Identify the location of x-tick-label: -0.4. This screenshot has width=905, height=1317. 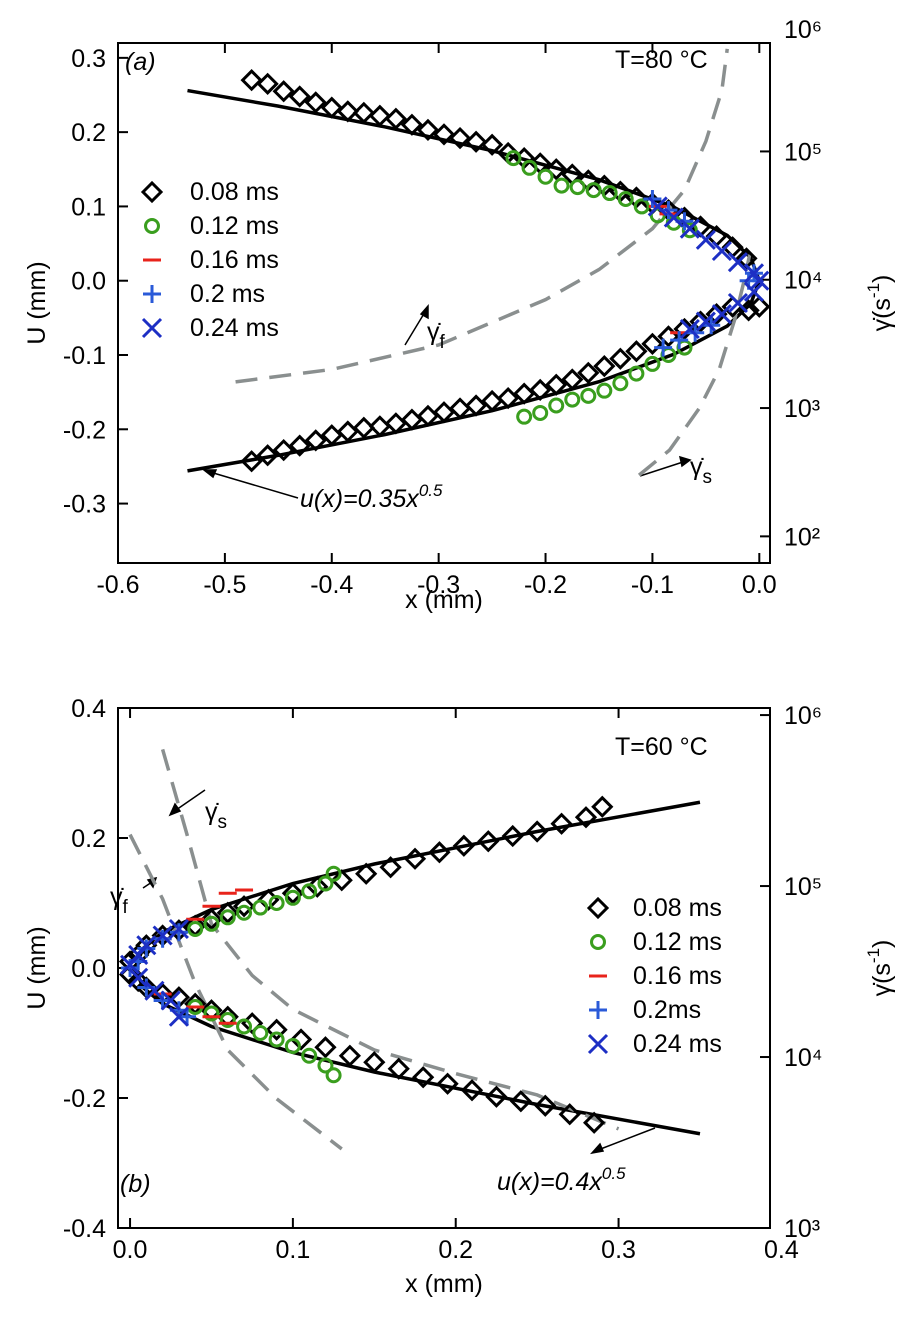
(331, 585).